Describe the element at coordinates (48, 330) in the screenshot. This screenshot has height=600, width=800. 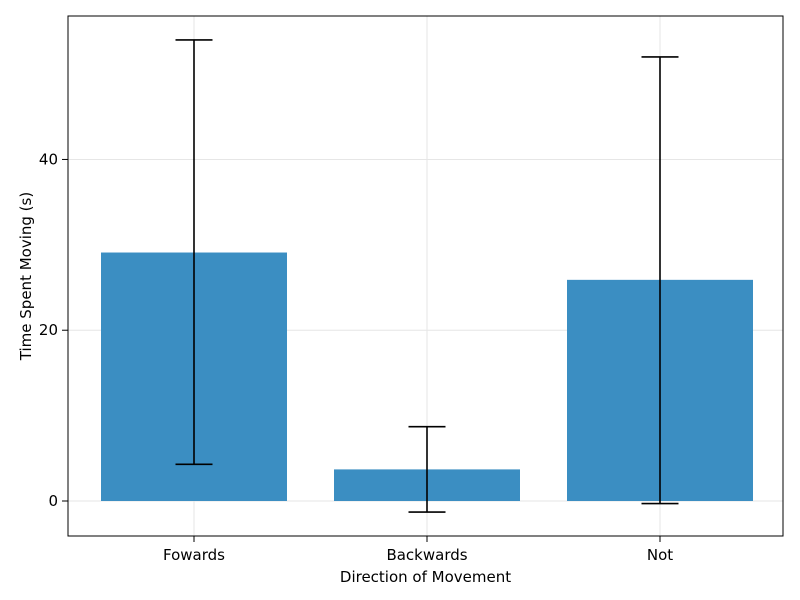
I see `y-tick-label: 20` at that location.